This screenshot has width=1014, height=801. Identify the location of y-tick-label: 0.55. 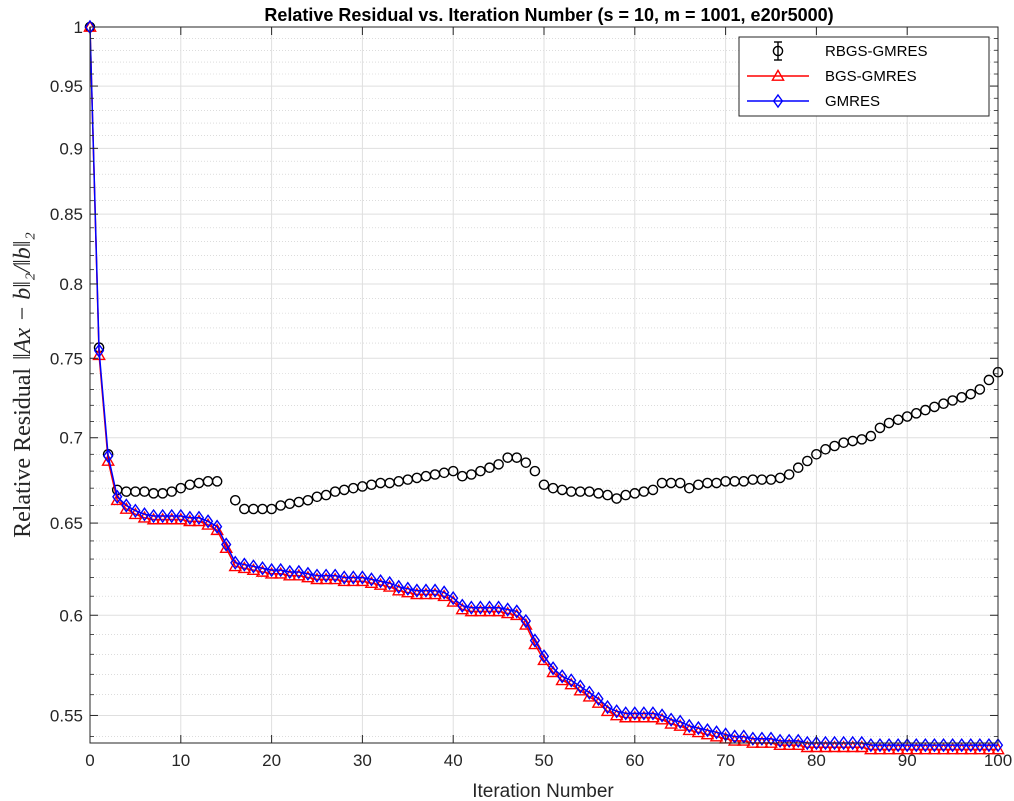
(66, 715).